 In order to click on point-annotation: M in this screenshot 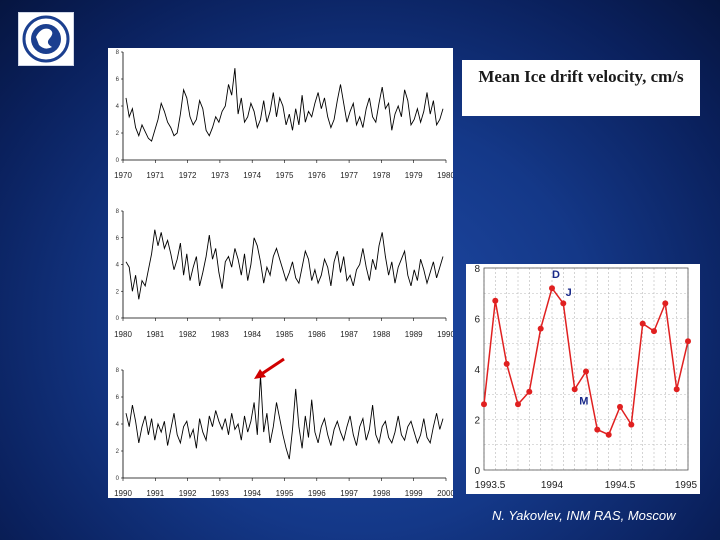, I will do `click(583, 401)`.